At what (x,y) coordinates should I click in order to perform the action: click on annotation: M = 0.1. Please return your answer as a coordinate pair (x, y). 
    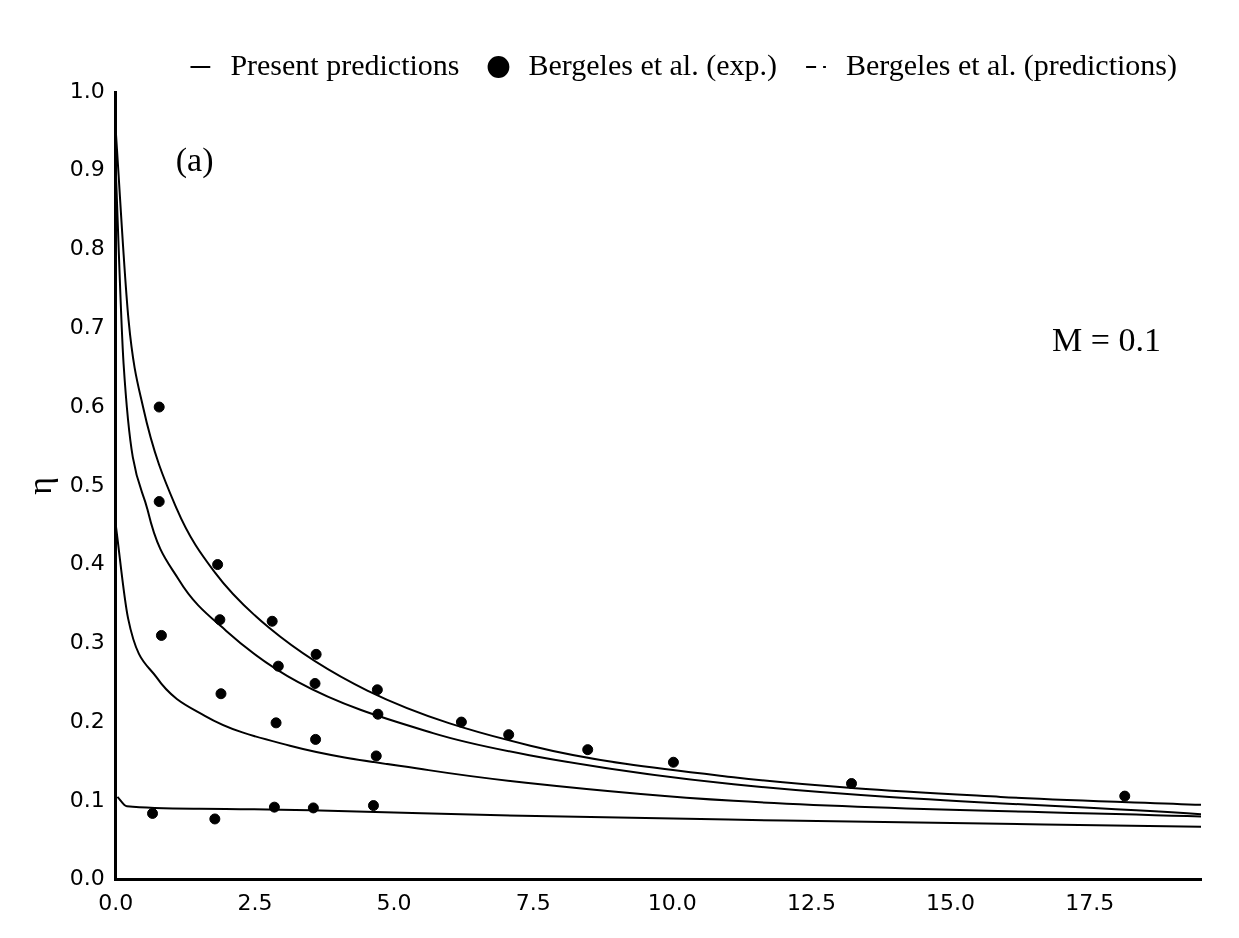
    Looking at the image, I should click on (1106, 339).